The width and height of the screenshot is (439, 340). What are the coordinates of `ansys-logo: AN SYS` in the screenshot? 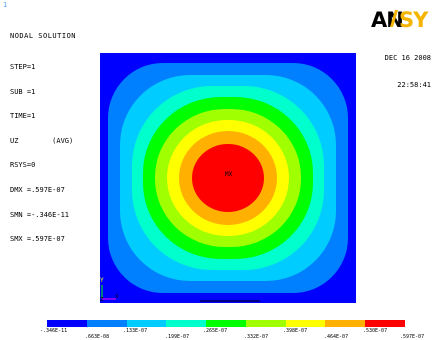 It's located at (400, 19).